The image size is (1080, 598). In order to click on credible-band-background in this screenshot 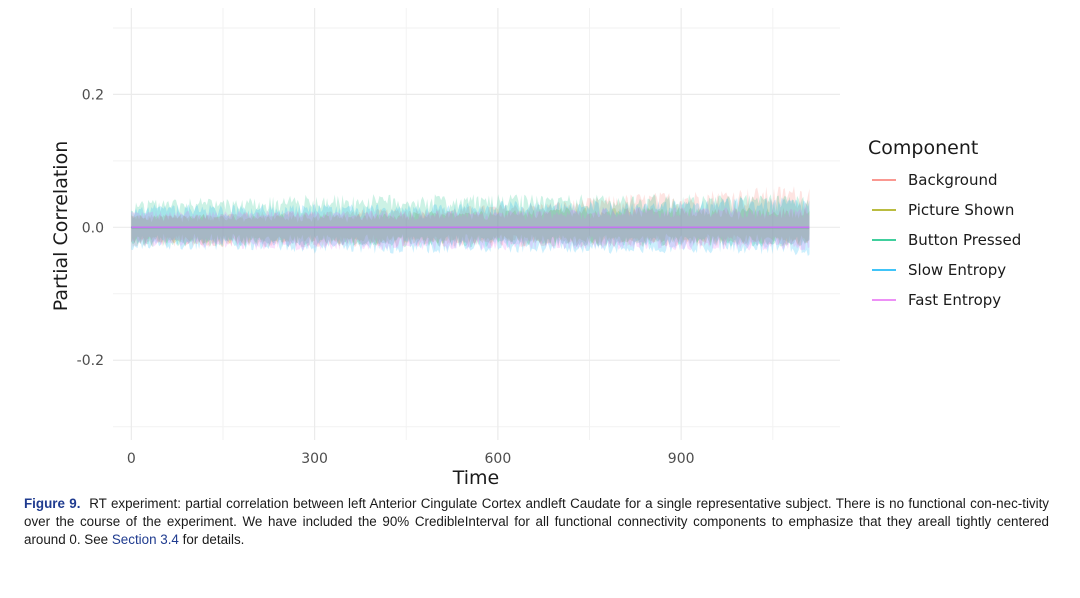, I will do `click(470, 217)`.